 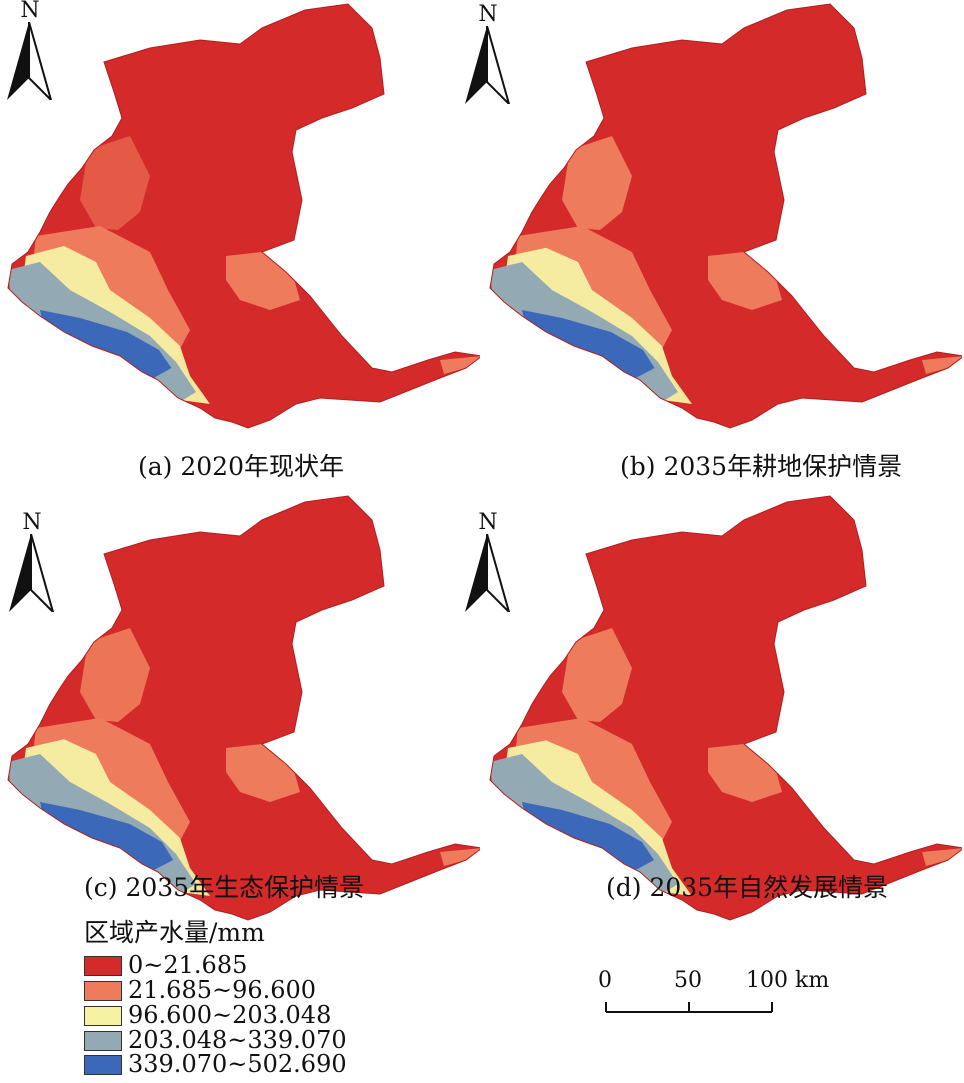 I want to click on caption-d: (d) 2035年自然发展情景, so click(x=747, y=887).